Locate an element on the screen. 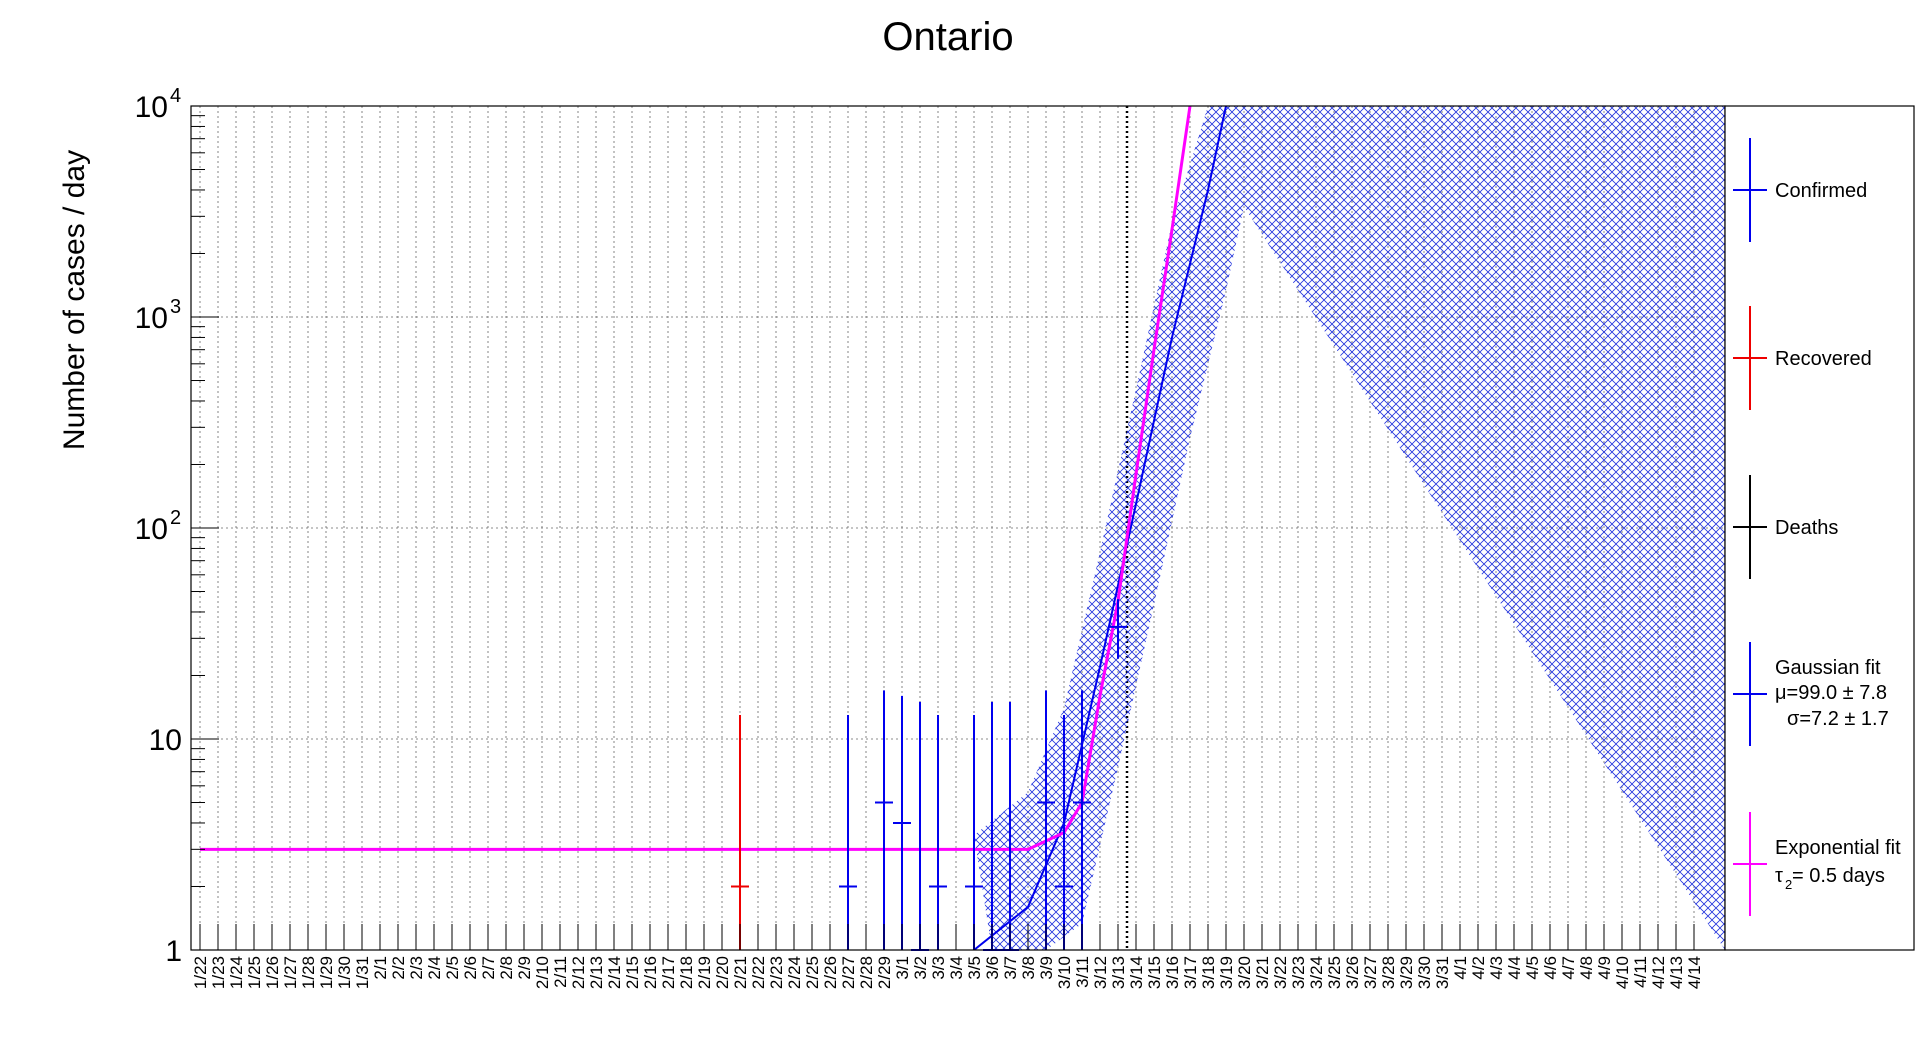  data-points is located at coordinates (929, 775).